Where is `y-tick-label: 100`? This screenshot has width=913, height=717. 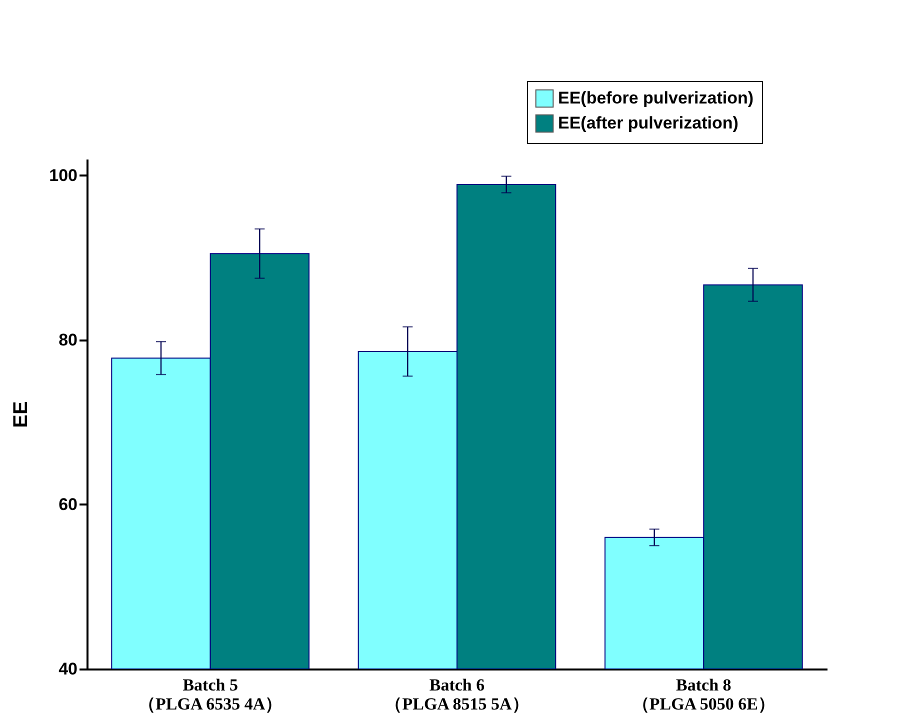 y-tick-label: 100 is located at coordinates (63, 175).